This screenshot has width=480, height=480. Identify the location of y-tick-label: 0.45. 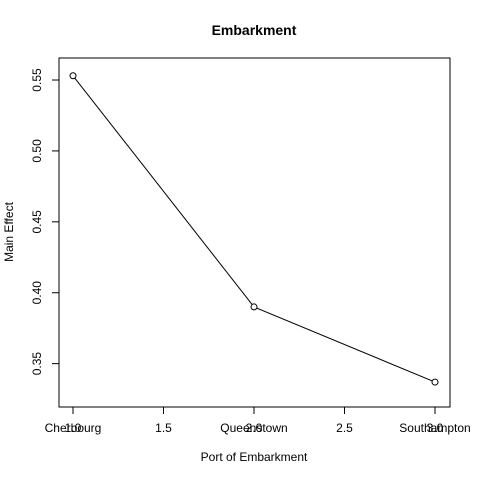
(37, 222).